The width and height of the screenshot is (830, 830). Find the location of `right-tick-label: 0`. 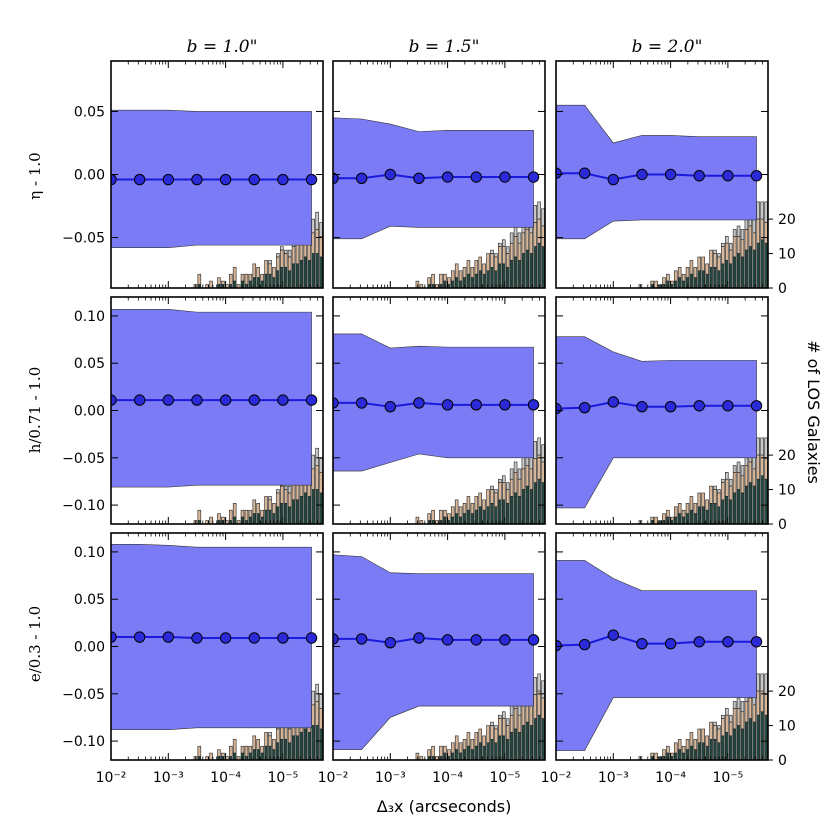

right-tick-label: 0 is located at coordinates (782, 525).